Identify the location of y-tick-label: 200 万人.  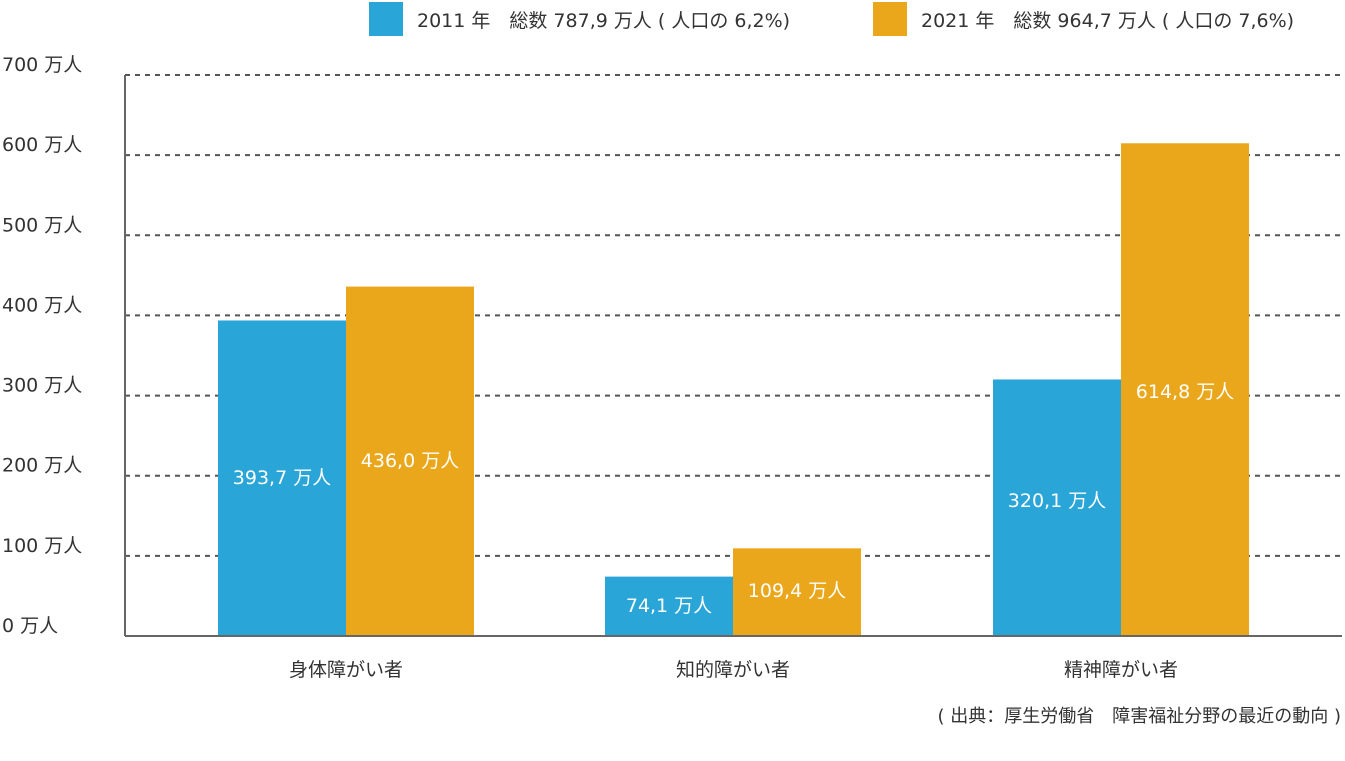
(42, 466).